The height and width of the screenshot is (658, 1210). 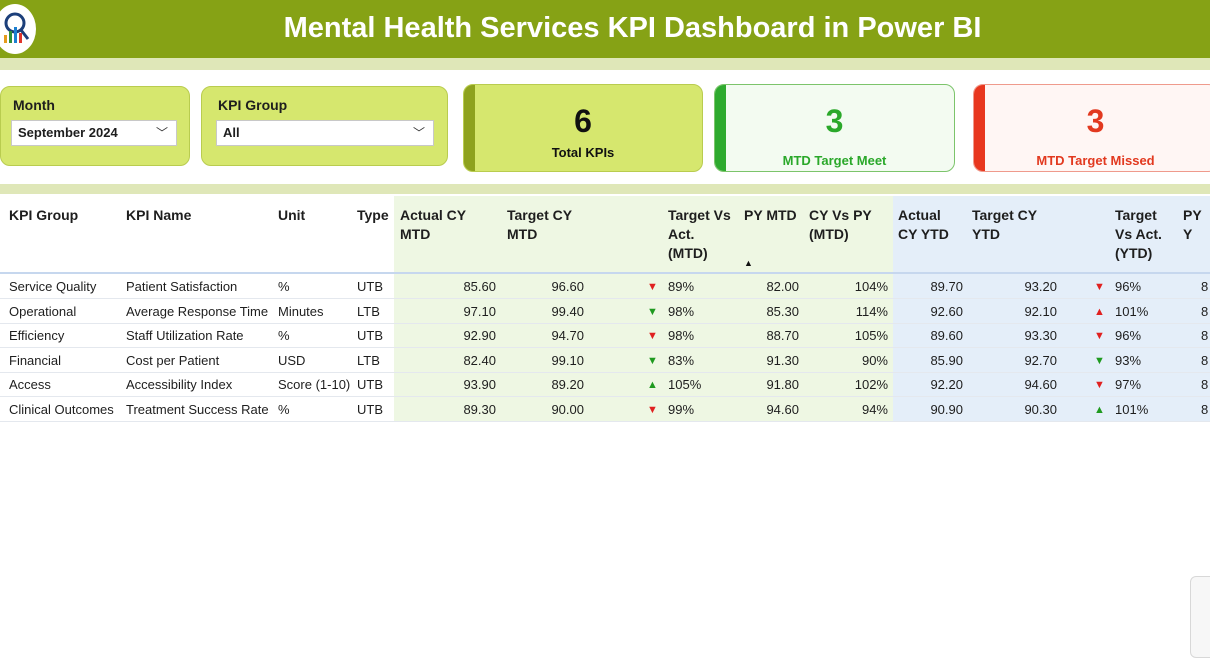 I want to click on column-header-kpi-name: KPI Name, so click(x=159, y=215).